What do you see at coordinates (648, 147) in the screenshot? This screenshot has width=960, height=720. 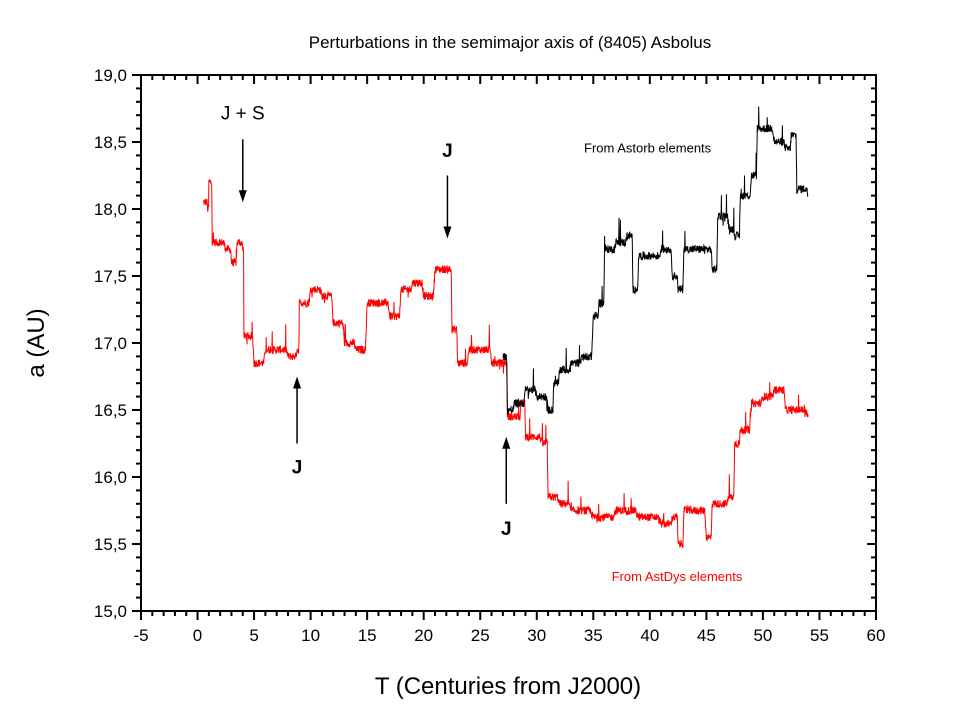 I see `legend-label: From Astorb elements` at bounding box center [648, 147].